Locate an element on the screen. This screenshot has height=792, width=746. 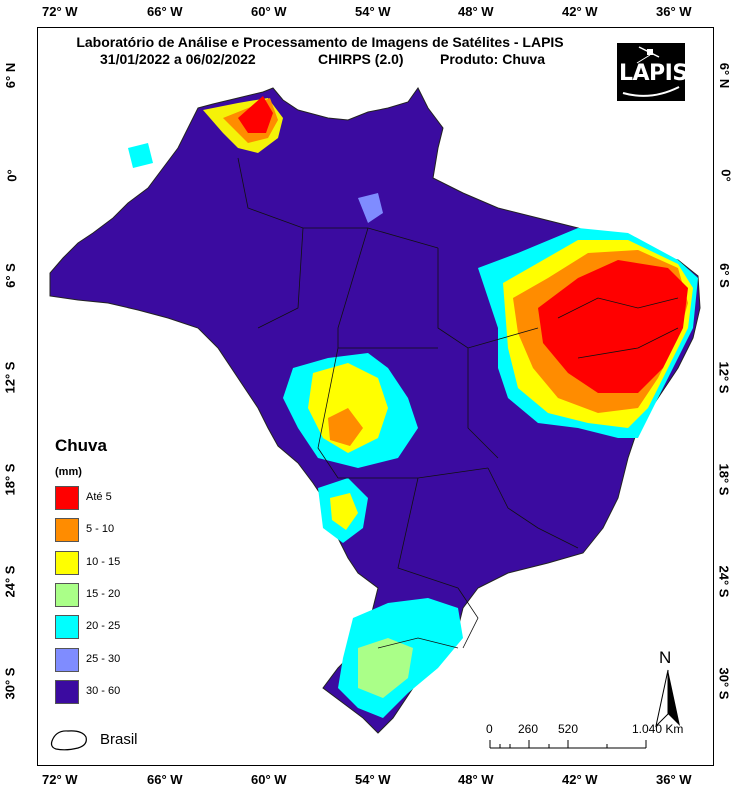
right-lat-label: 24° S is located at coordinates (724, 581).